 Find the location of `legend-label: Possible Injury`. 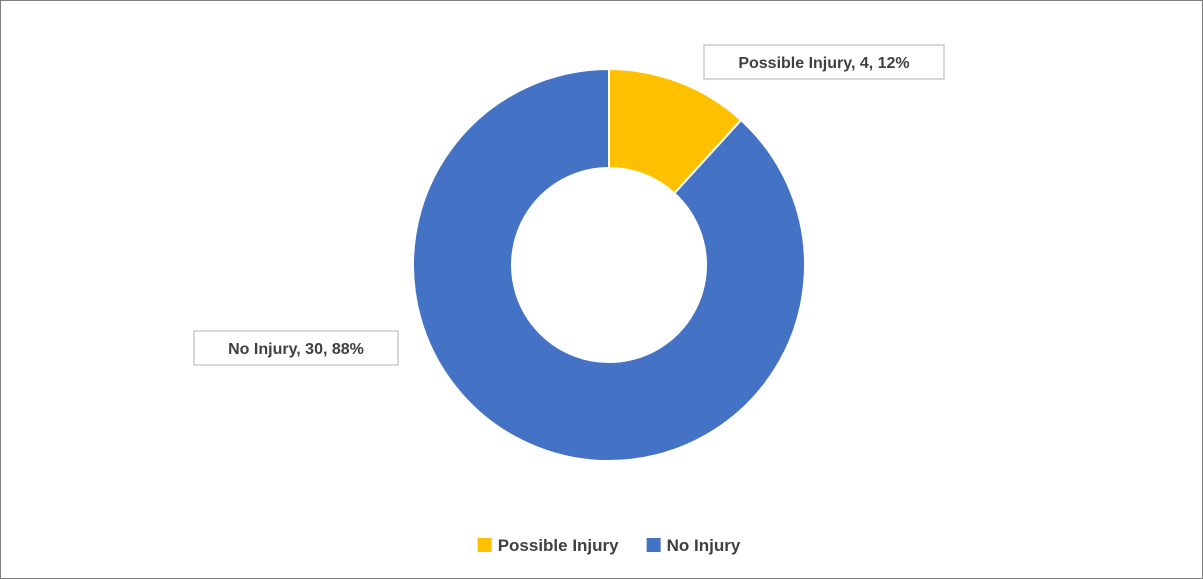

legend-label: Possible Injury is located at coordinates (558, 545).